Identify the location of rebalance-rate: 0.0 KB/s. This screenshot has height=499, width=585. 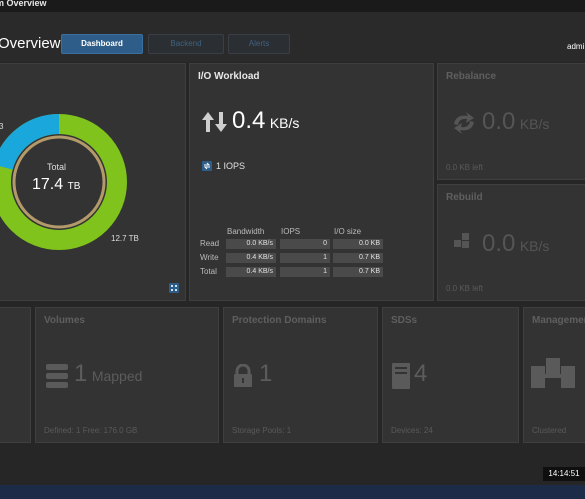
(515, 122).